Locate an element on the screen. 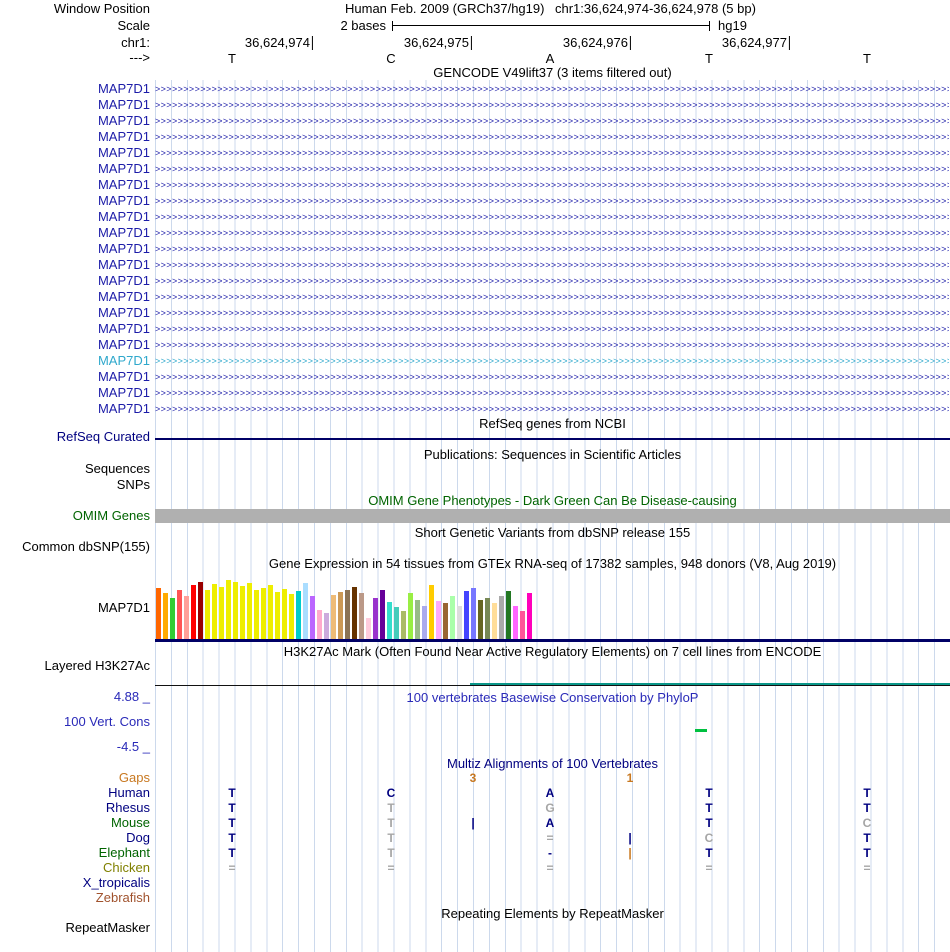 The width and height of the screenshot is (950, 952). species-label: Rhesus is located at coordinates (127, 807).